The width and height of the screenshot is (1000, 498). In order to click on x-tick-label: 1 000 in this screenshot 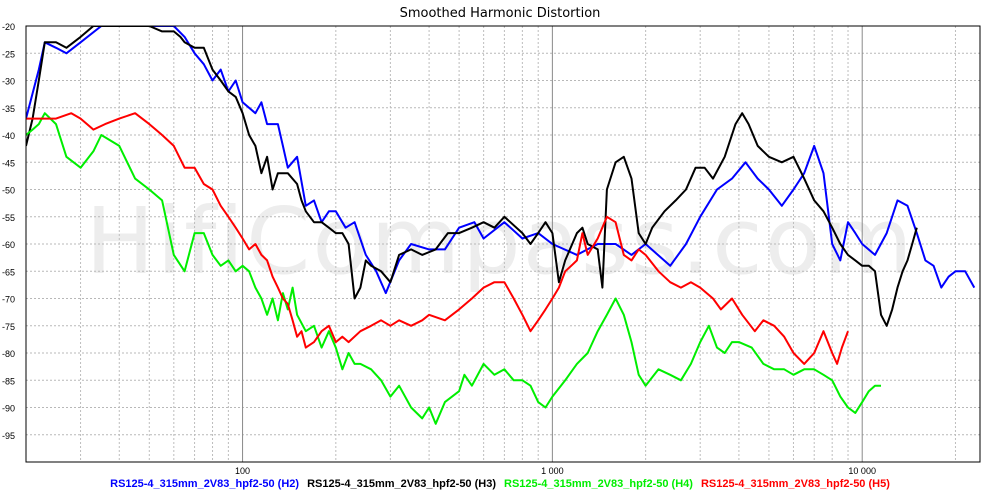, I will do `click(552, 471)`.